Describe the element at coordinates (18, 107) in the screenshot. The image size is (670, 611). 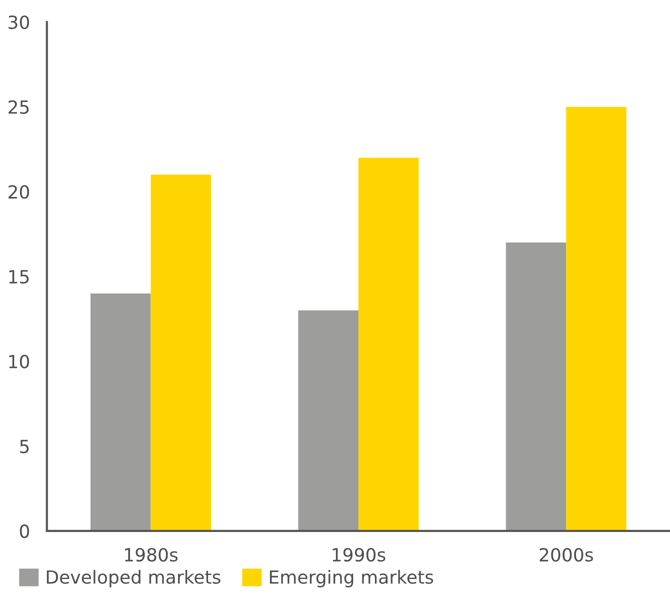
I see `y-tick-label: 25` at that location.